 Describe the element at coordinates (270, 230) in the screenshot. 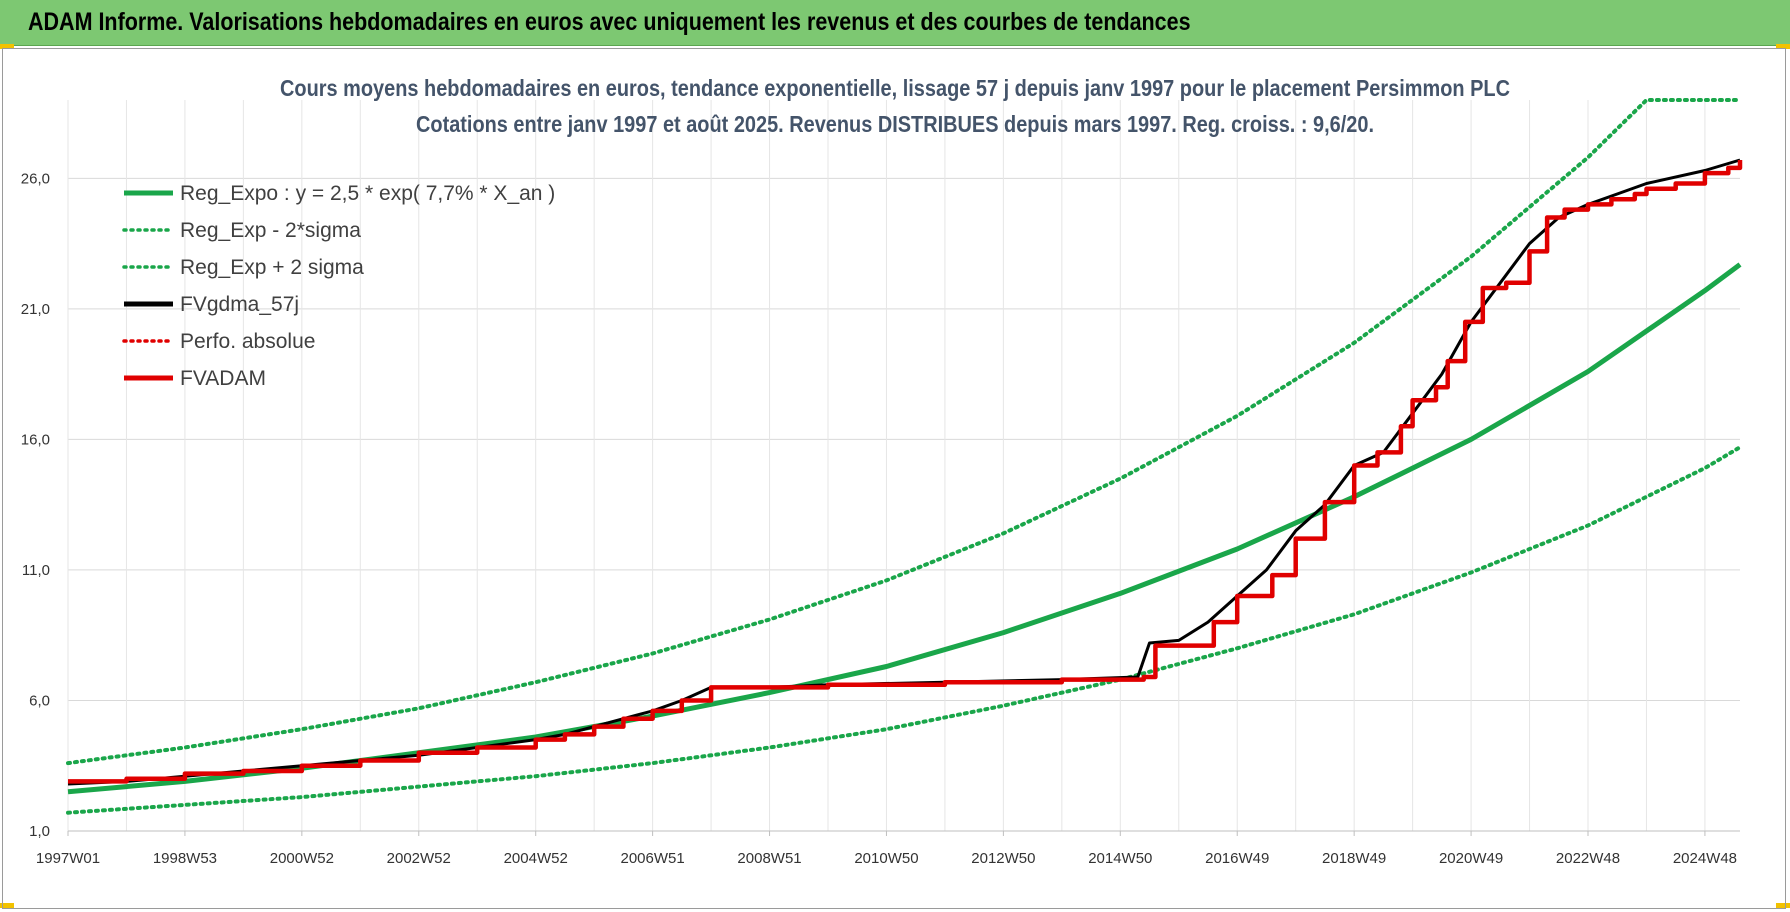

I see `legend-label-1: Reg_Exp - 2*sigma` at that location.